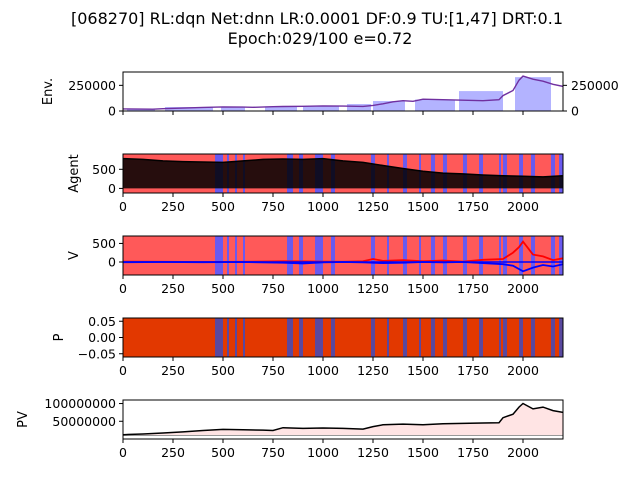 The width and height of the screenshot is (640, 480). Describe the element at coordinates (59, 337) in the screenshot. I see `ylabel-policy: P` at that location.